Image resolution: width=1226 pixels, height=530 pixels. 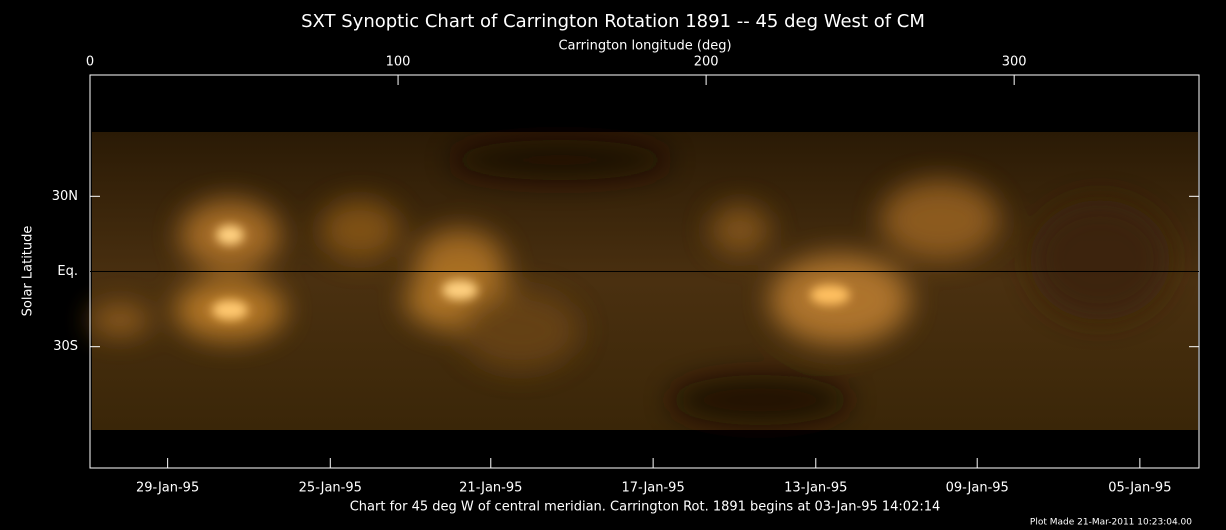 I want to click on x-axis-label: Carrington longitude (deg), so click(x=644, y=46).